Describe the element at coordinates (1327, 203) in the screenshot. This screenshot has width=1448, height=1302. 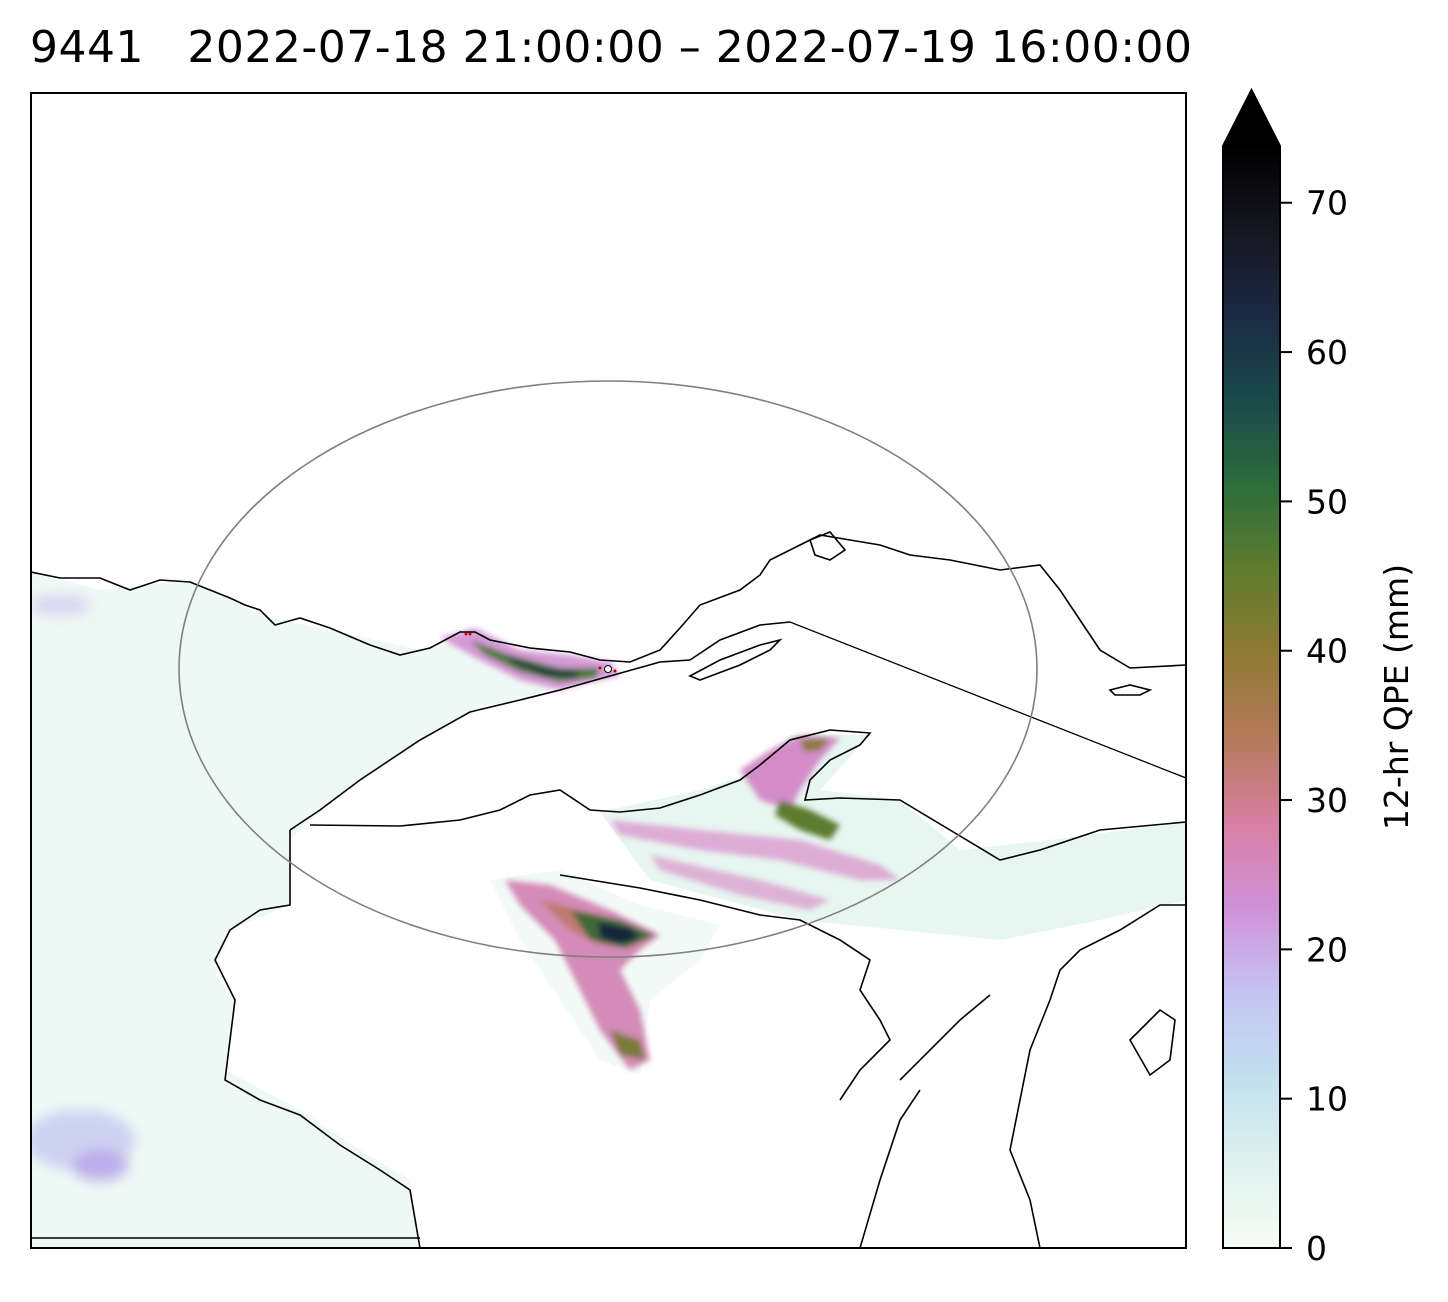
I see `colorbar-tick-label-70: 70` at that location.